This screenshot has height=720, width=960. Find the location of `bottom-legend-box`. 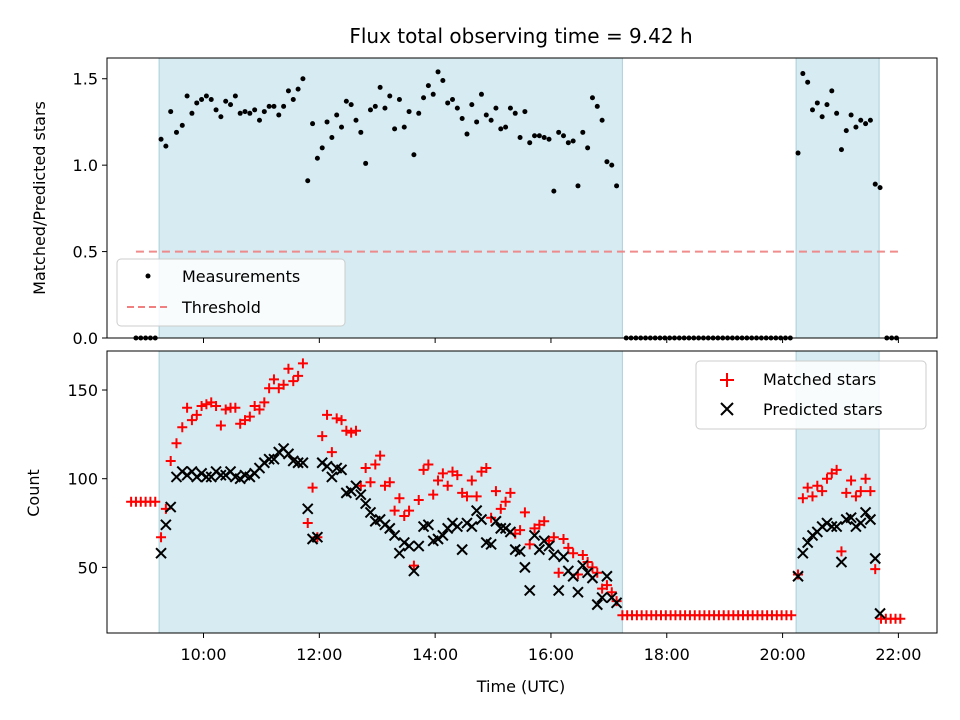

bottom-legend-box is located at coordinates (811, 395).